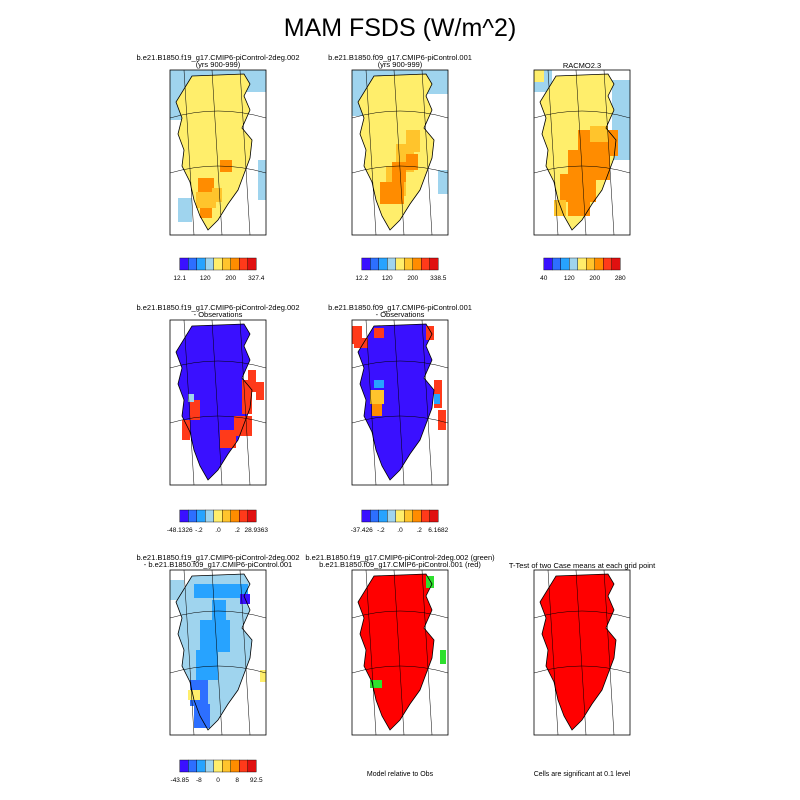 This screenshot has width=800, height=800. I want to click on colorbar-tick-label: 6.1682, so click(438, 530).